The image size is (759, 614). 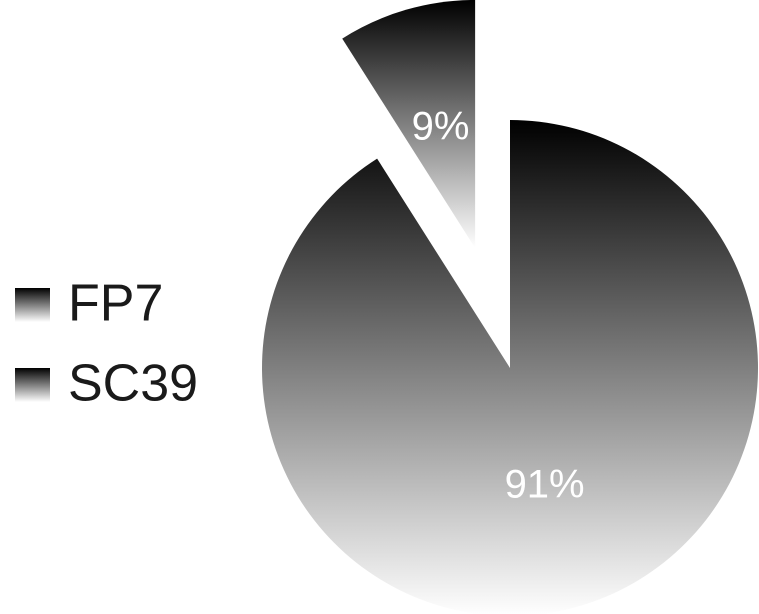 What do you see at coordinates (133, 384) in the screenshot?
I see `legend-label: SC39` at bounding box center [133, 384].